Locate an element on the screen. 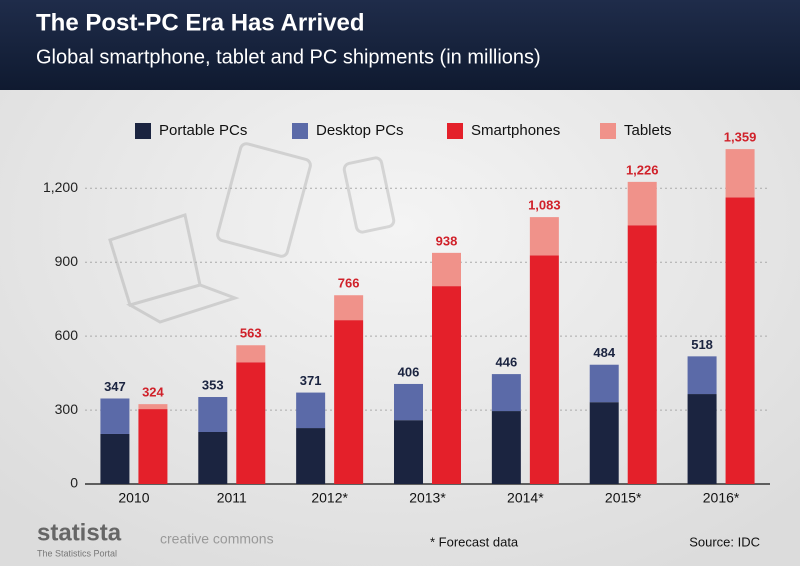  legend-label: Tablets is located at coordinates (648, 130).